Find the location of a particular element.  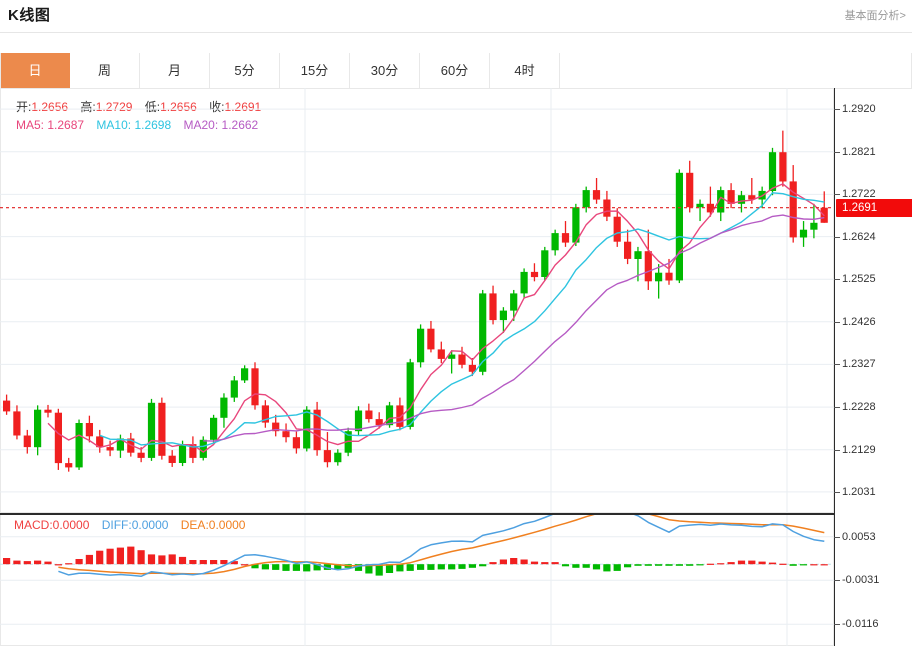

price-tick-label: 1.2426 is located at coordinates (859, 321).